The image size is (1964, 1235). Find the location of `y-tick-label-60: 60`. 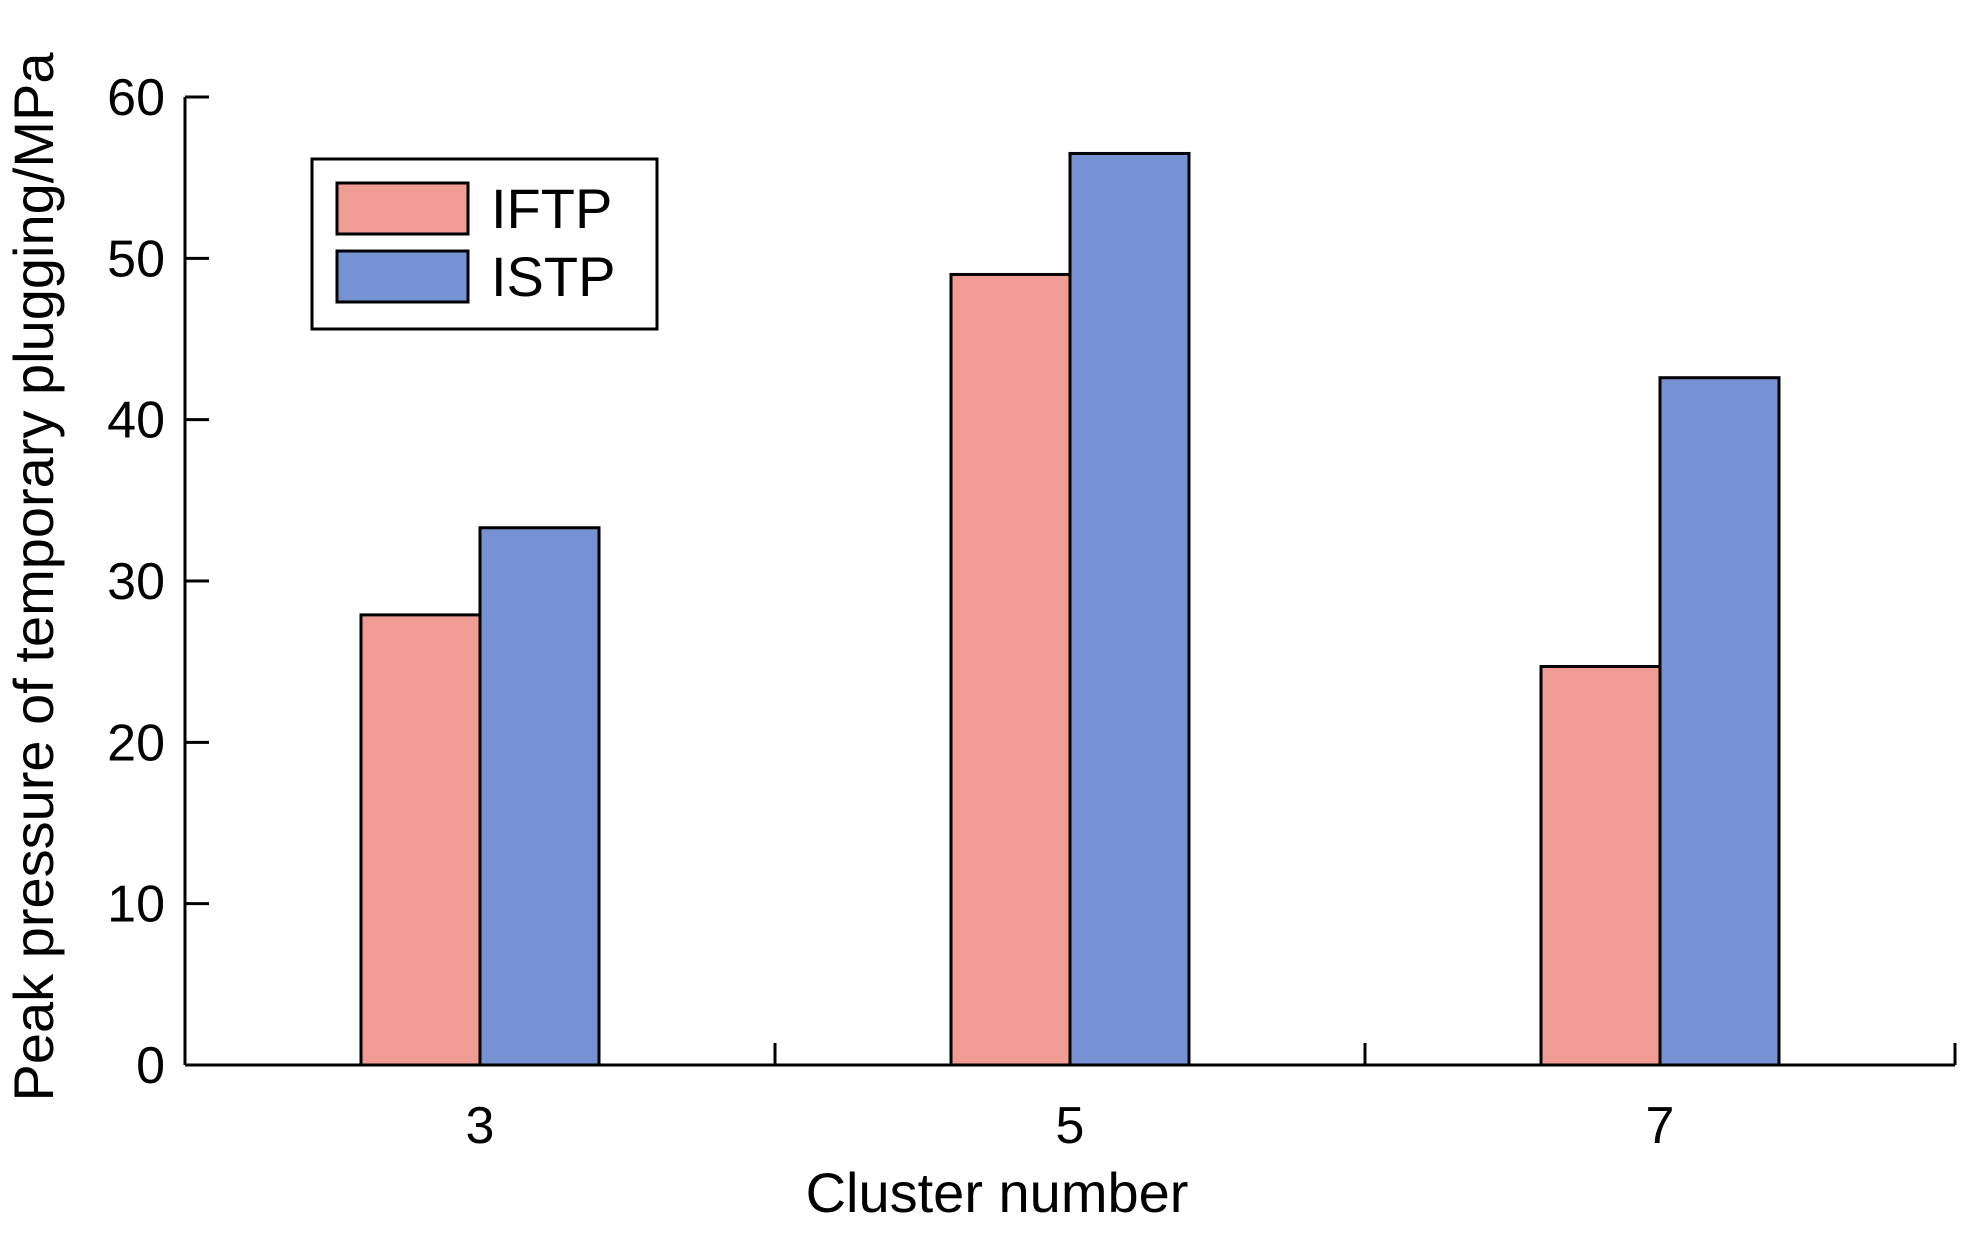

y-tick-label-60: 60 is located at coordinates (136, 98).